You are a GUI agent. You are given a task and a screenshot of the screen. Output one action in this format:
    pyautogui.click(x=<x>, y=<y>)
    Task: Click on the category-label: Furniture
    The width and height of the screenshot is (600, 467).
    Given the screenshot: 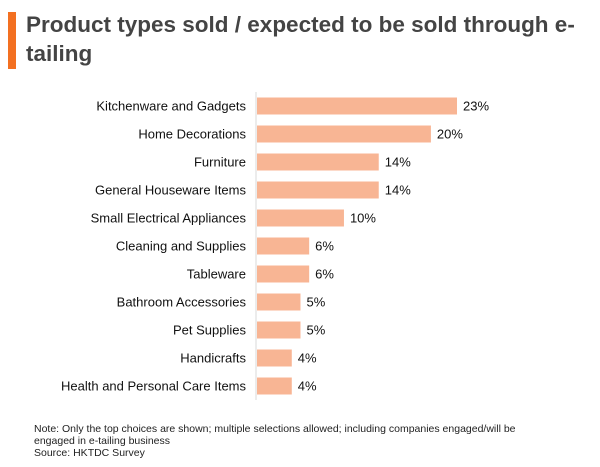 What is the action you would take?
    pyautogui.click(x=220, y=162)
    